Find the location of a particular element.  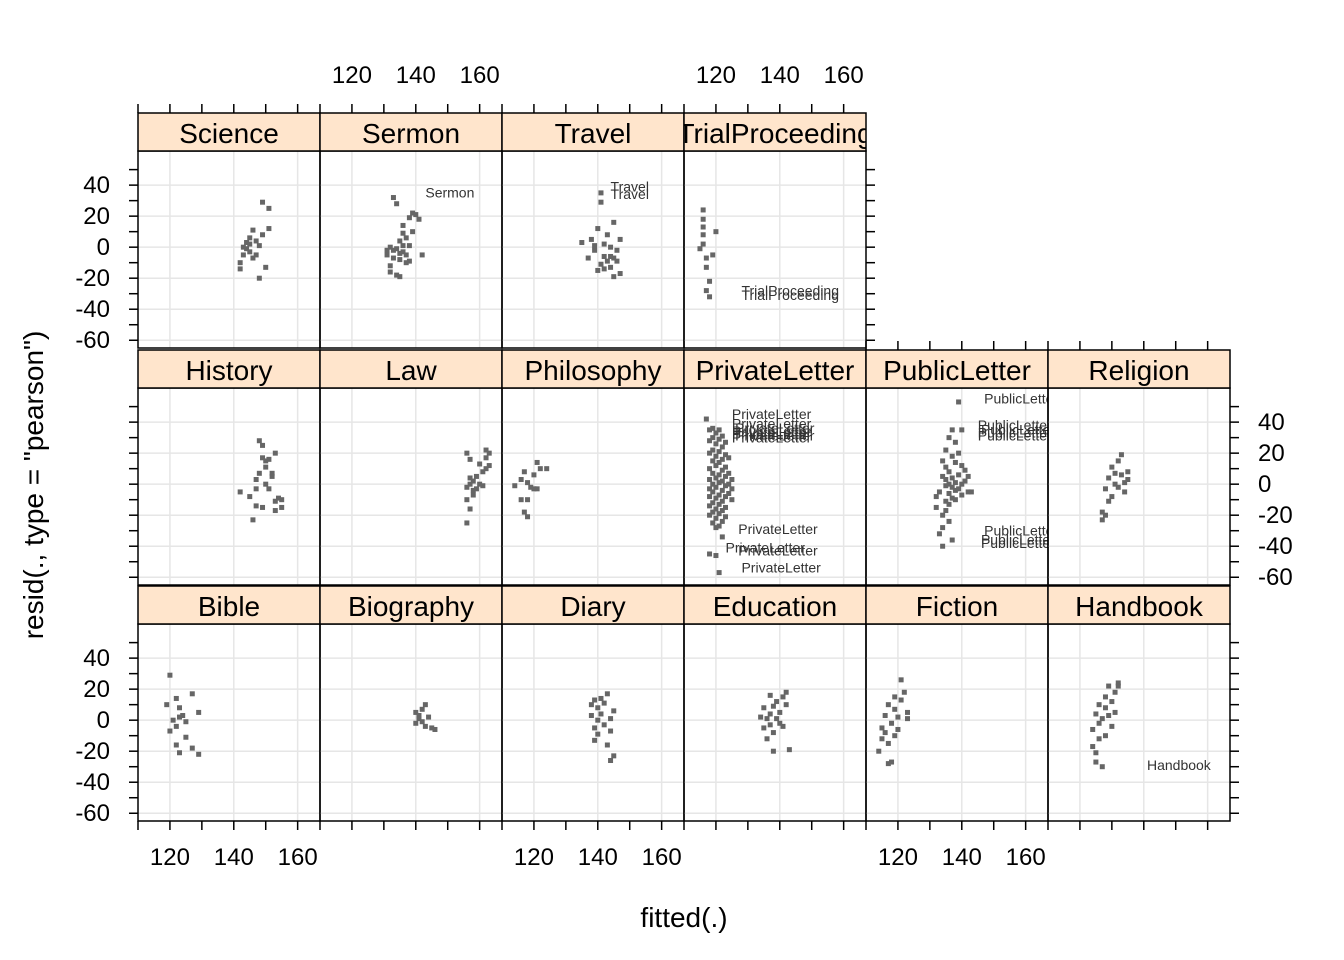

outlier-label: Handbook is located at coordinates (1179, 765).